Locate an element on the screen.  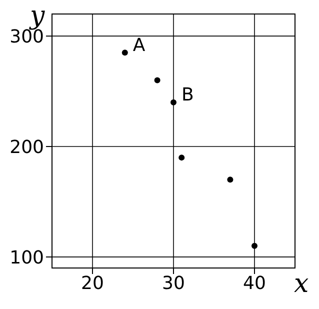
annotation: B is located at coordinates (188, 95).